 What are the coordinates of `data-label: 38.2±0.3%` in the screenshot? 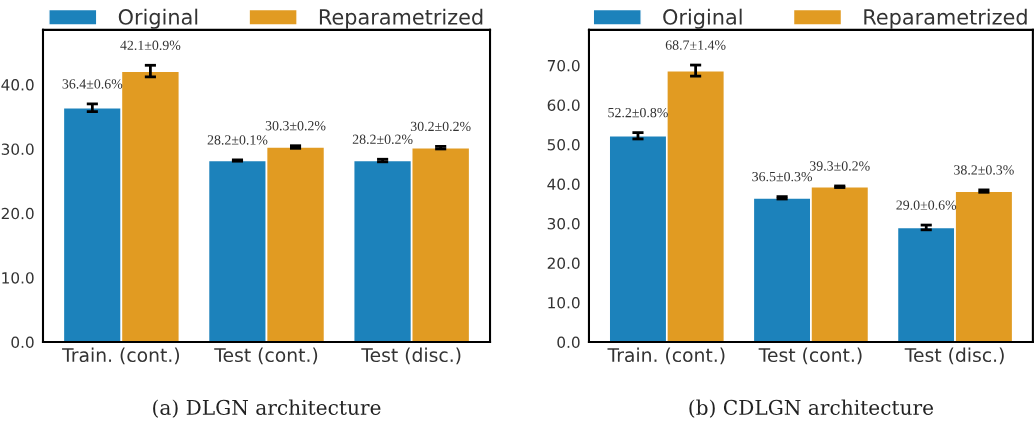 It's located at (984, 170).